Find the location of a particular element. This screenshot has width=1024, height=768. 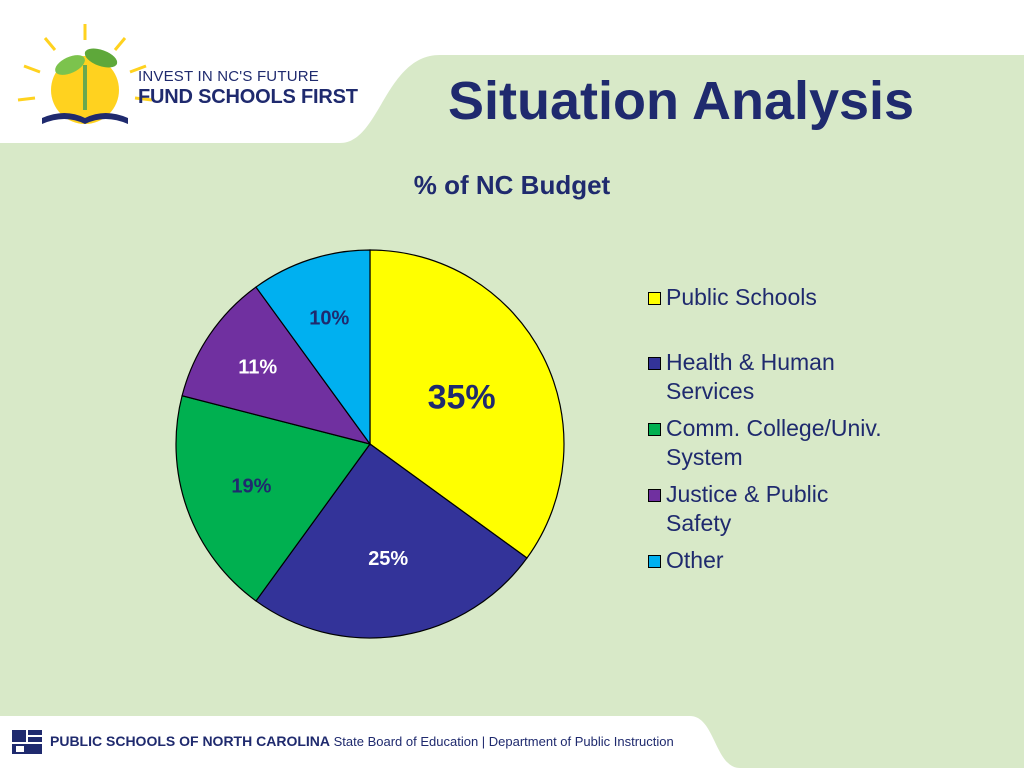

logo: INVEST IN NC'S FUTURE FUND SCHOOLS FIRST is located at coordinates (184, 72).